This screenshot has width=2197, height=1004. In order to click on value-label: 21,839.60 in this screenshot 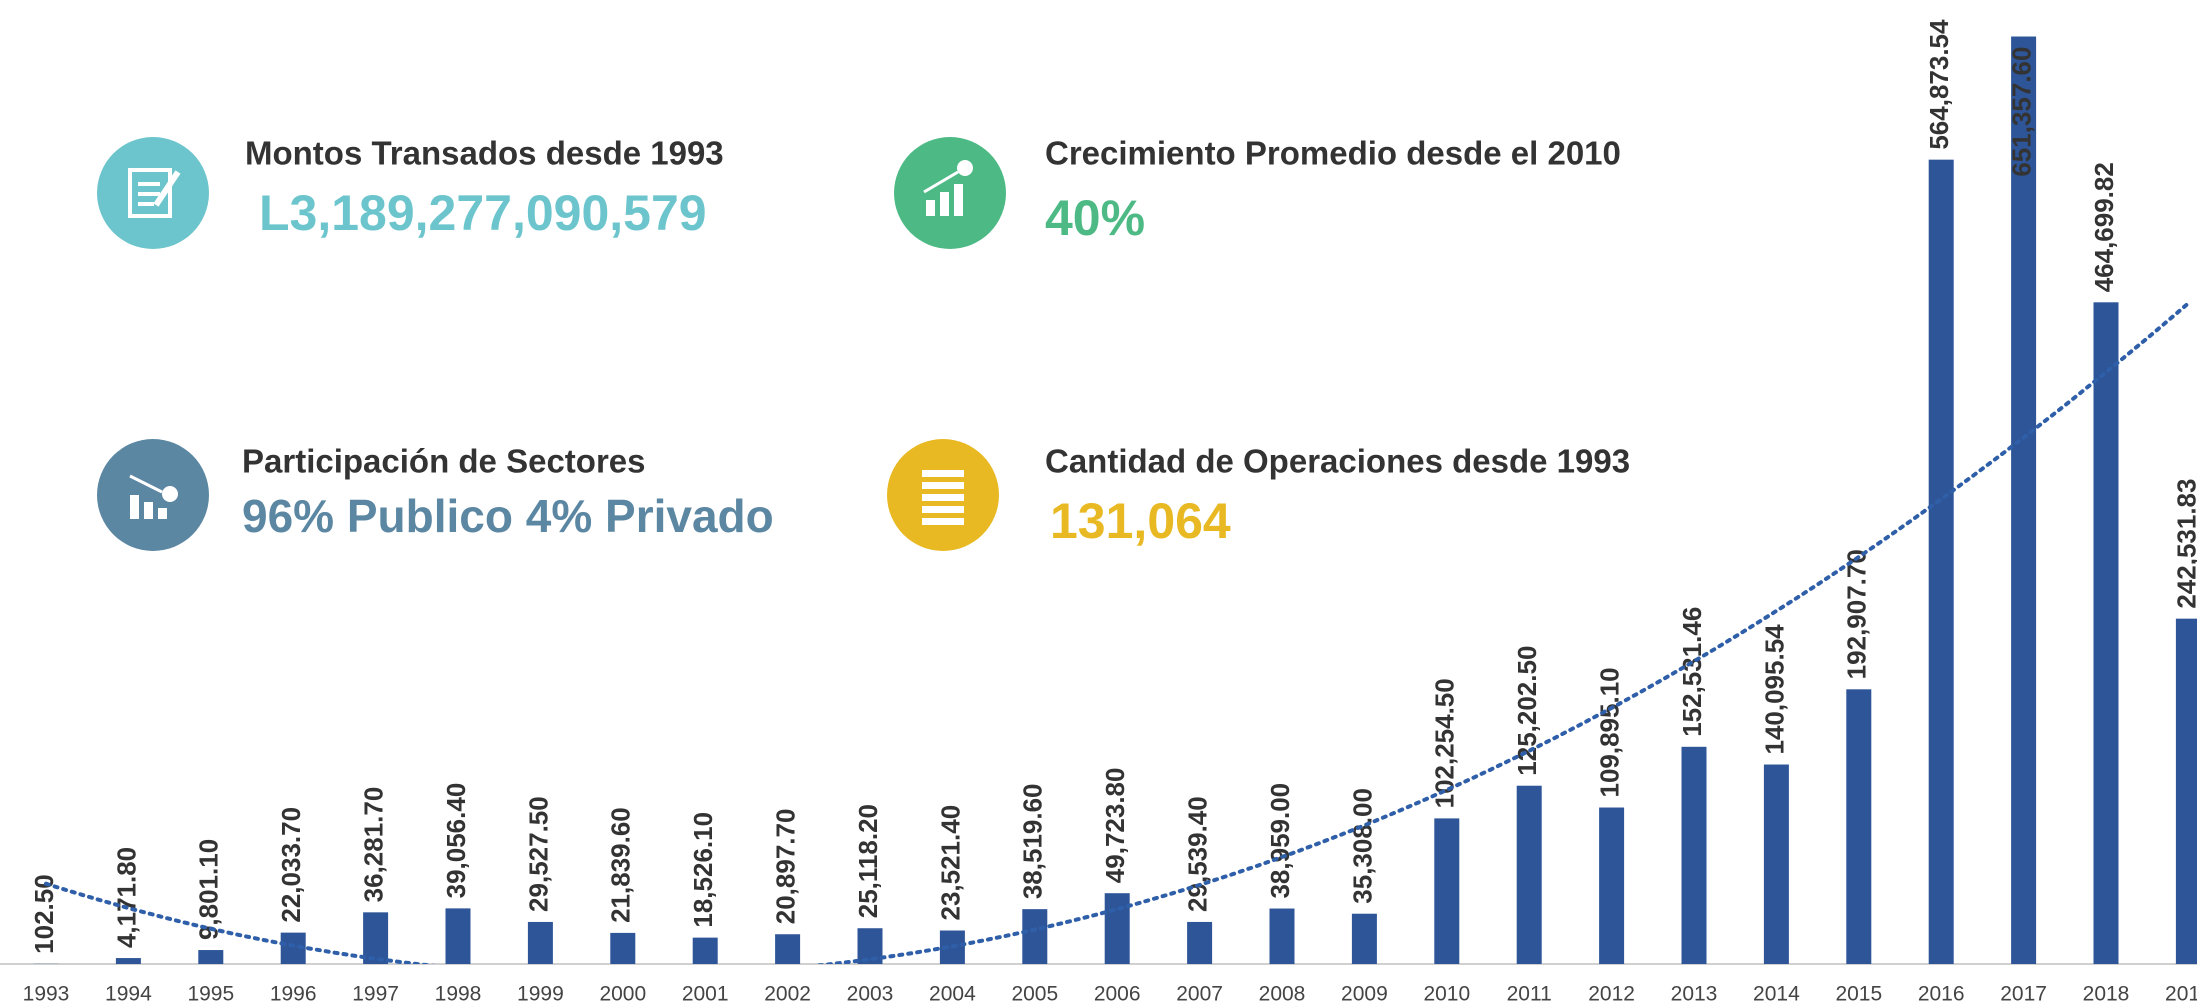, I will do `click(621, 865)`.